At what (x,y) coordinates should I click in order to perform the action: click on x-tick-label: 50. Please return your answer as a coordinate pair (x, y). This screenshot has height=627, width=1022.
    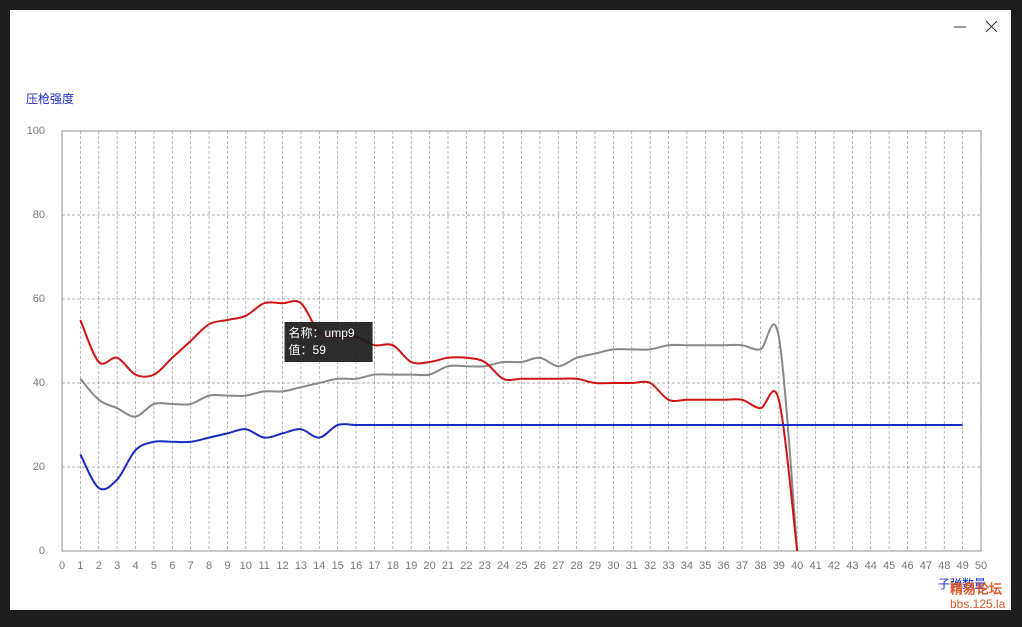
    Looking at the image, I should click on (981, 566).